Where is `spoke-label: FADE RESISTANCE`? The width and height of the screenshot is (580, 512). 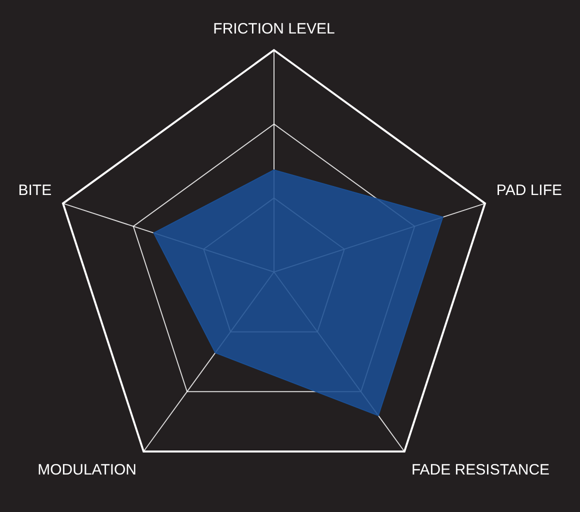 spoke-label: FADE RESISTANCE is located at coordinates (480, 469).